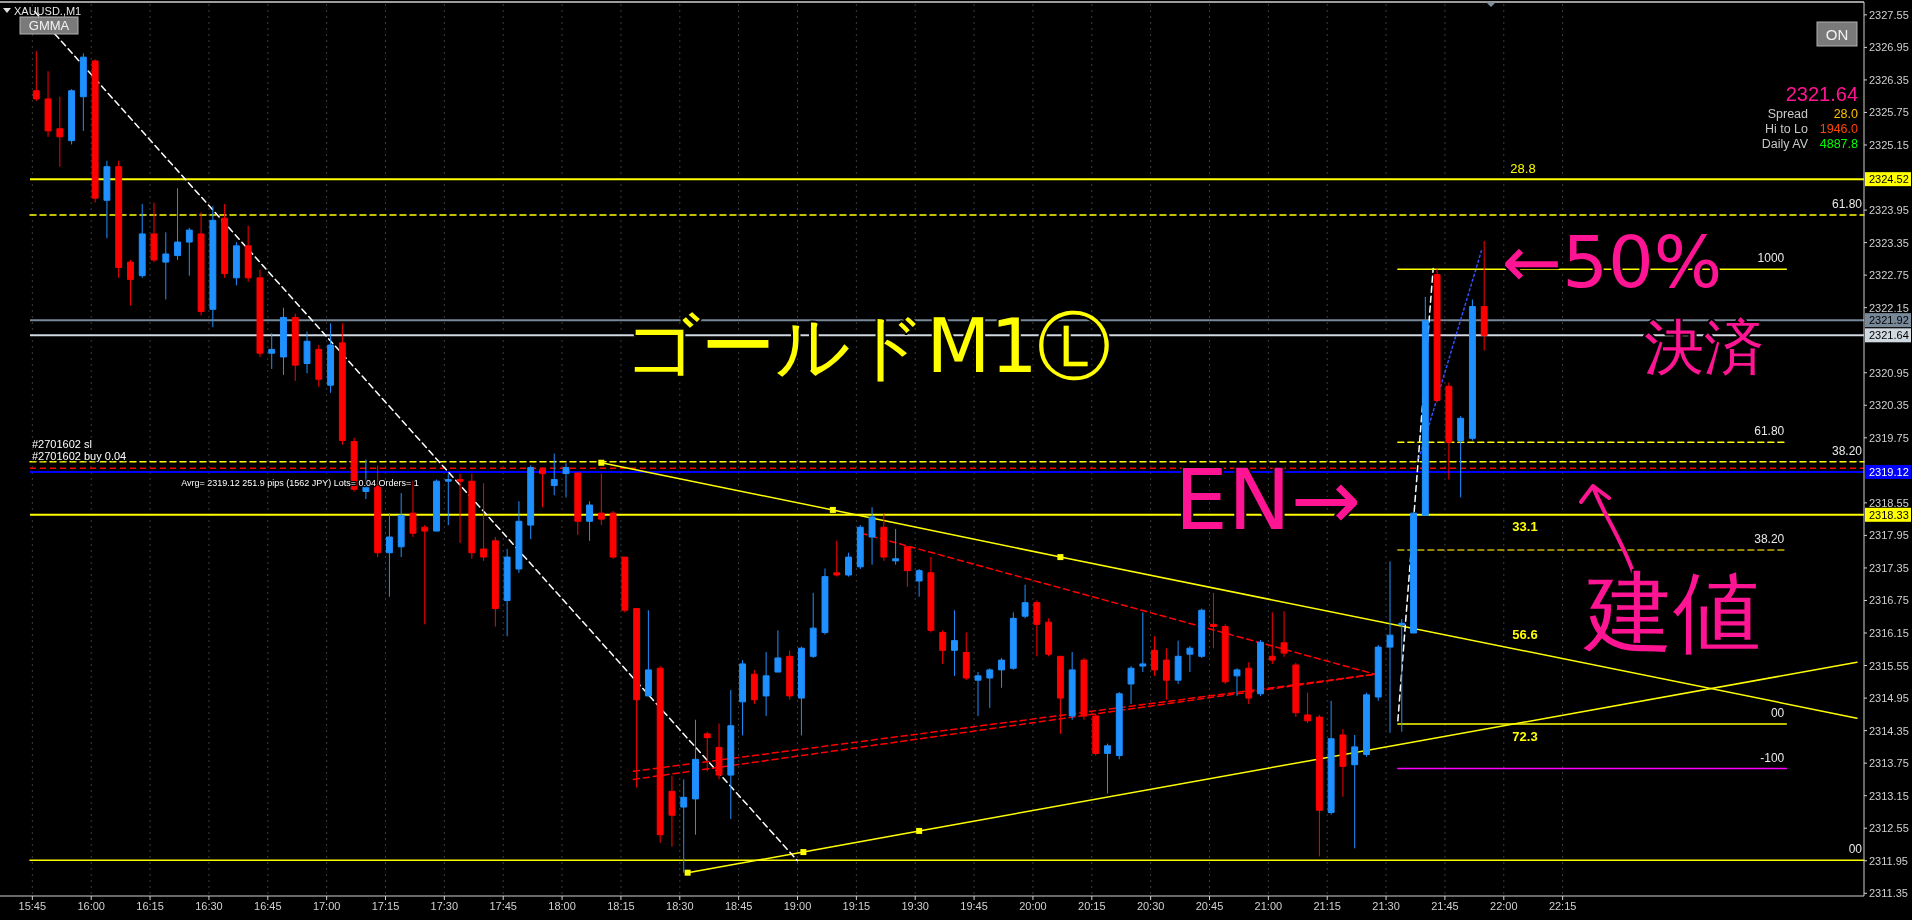  I want to click on x-tick-label: 17:15, so click(385, 906).